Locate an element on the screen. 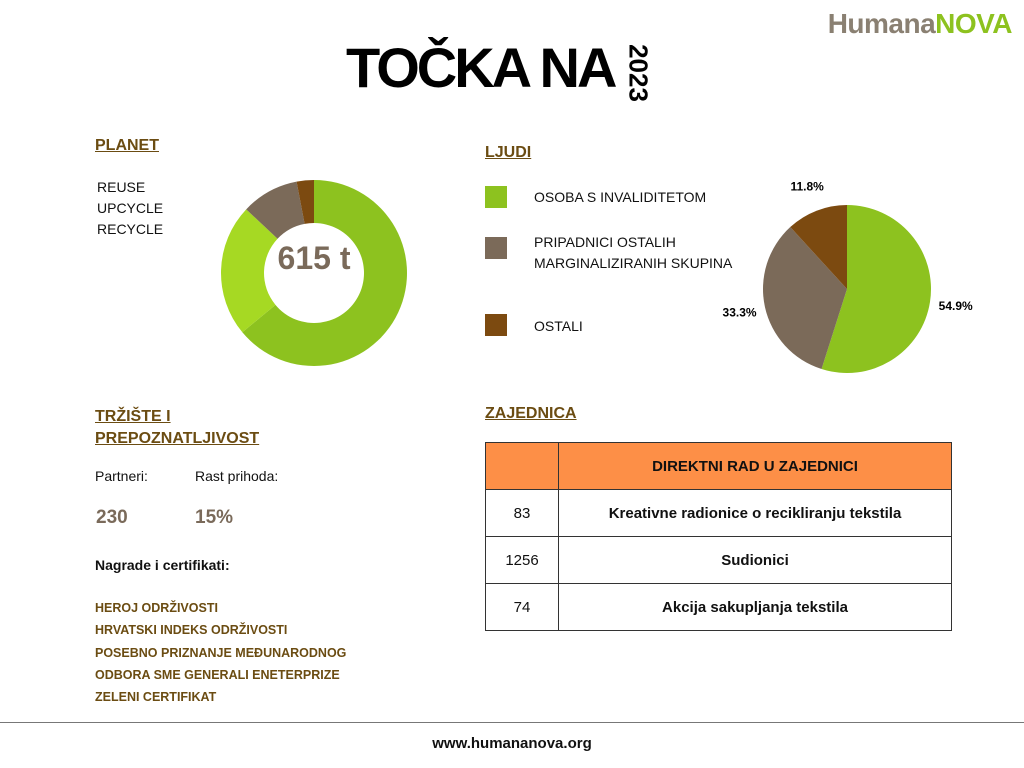 This screenshot has height=768, width=1024. legend-label-marginalizirani-line1: PRIPADNICI OSTALIH is located at coordinates (605, 242).